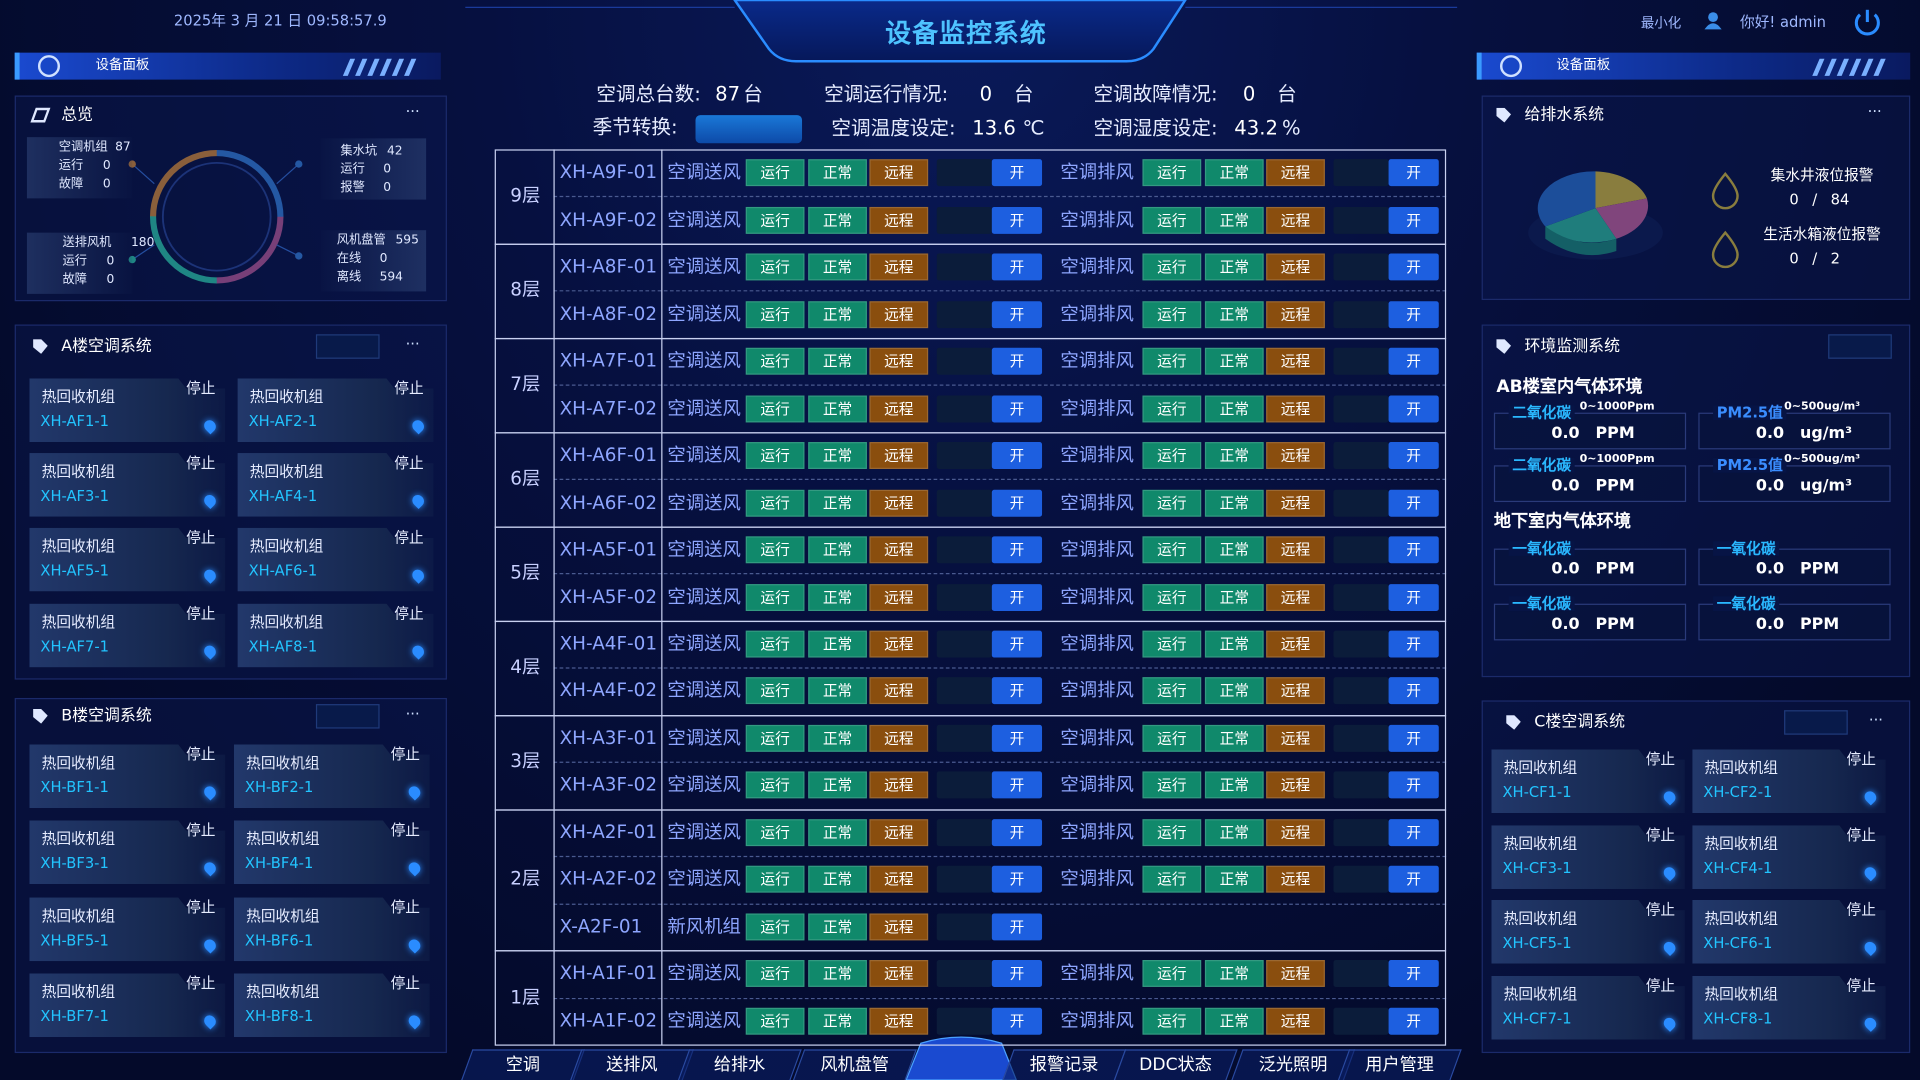 This screenshot has width=1920, height=1080. What do you see at coordinates (525, 290) in the screenshot?
I see `floor-label: 8层` at bounding box center [525, 290].